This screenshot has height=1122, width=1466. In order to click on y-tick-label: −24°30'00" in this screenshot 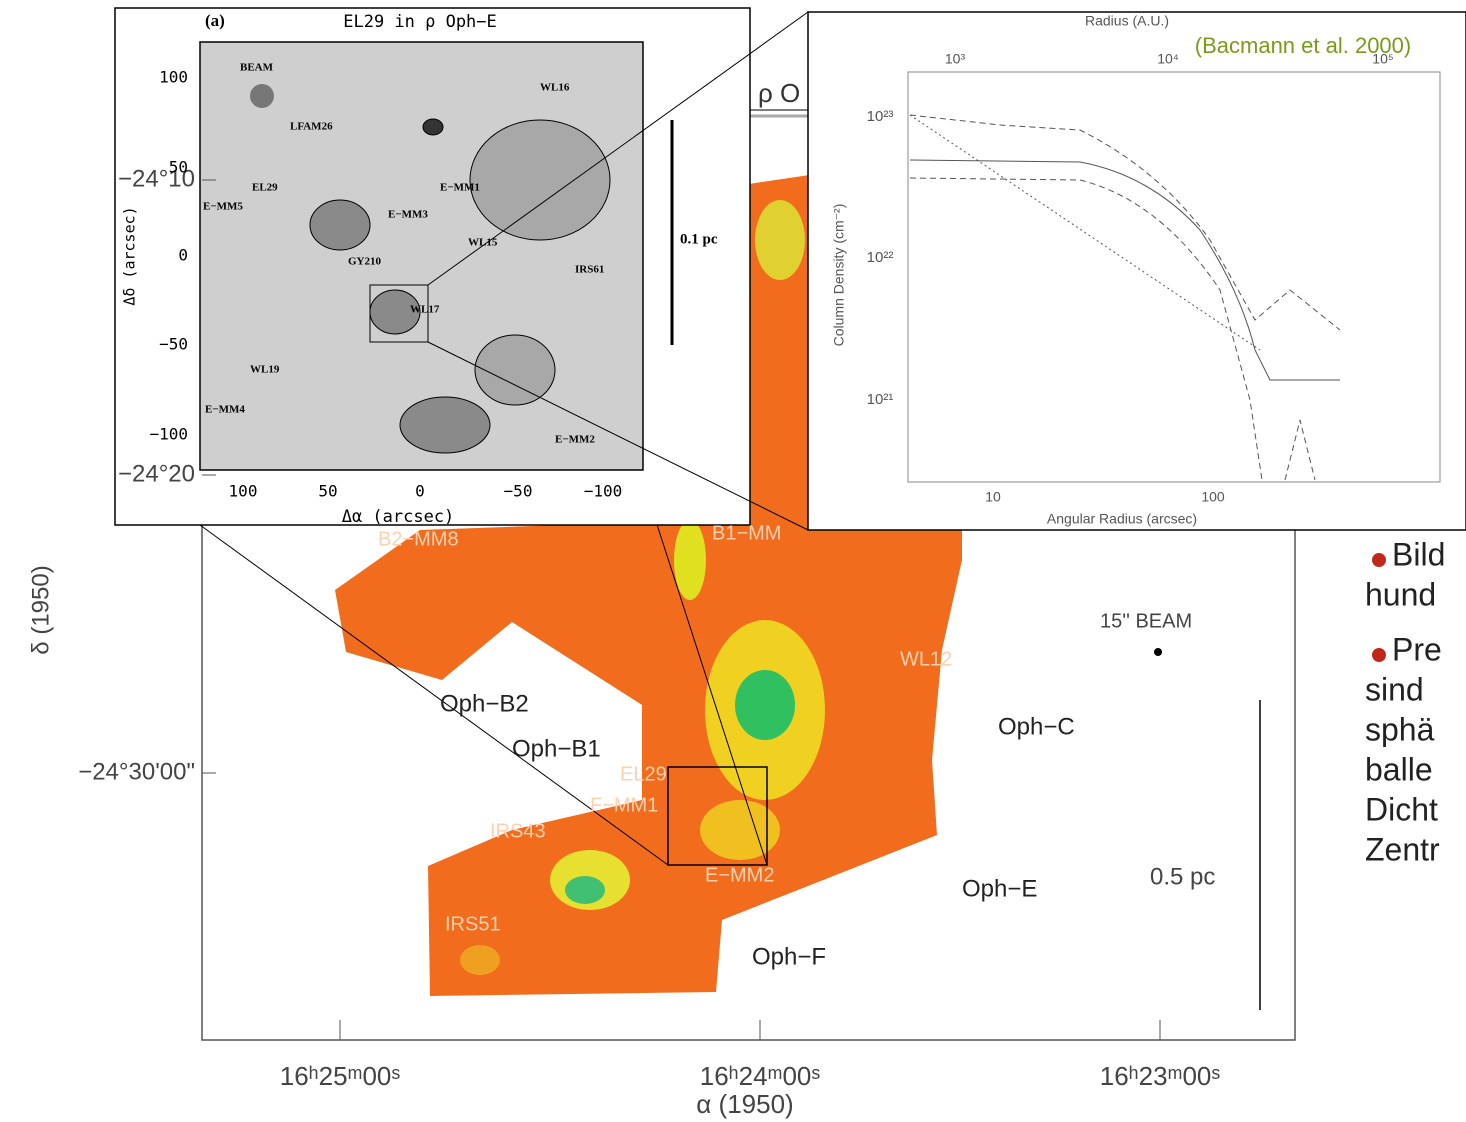, I will do `click(136, 771)`.